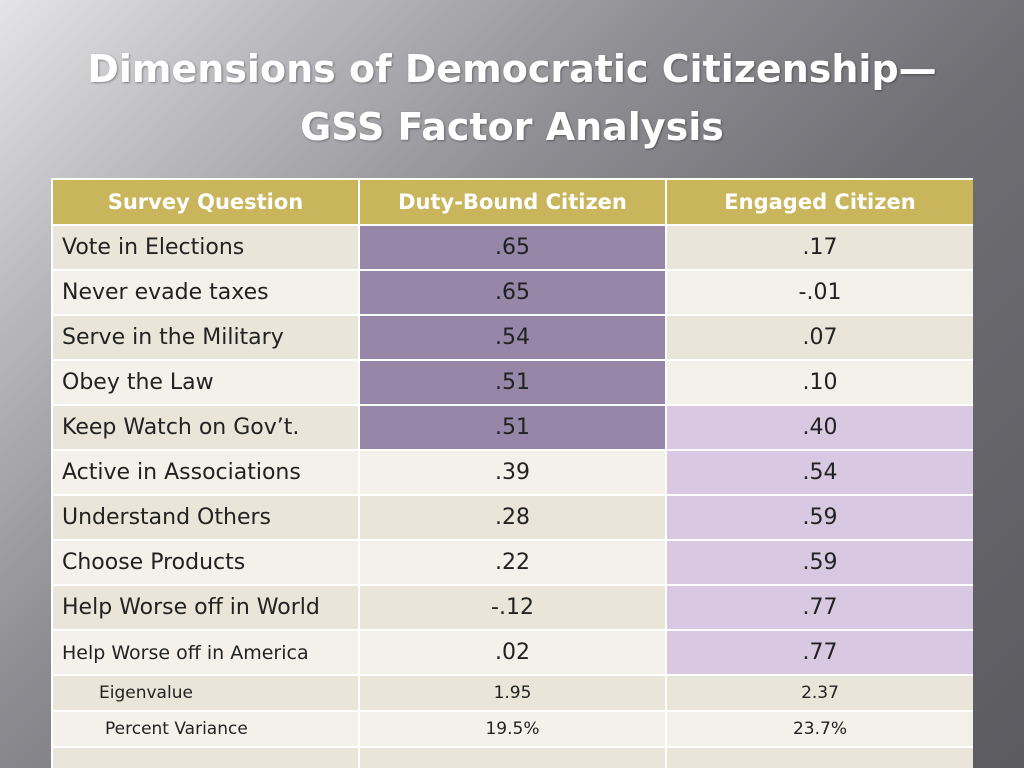  Describe the element at coordinates (205, 693) in the screenshot. I see `eigenvalue-label: Eigenvalue` at that location.